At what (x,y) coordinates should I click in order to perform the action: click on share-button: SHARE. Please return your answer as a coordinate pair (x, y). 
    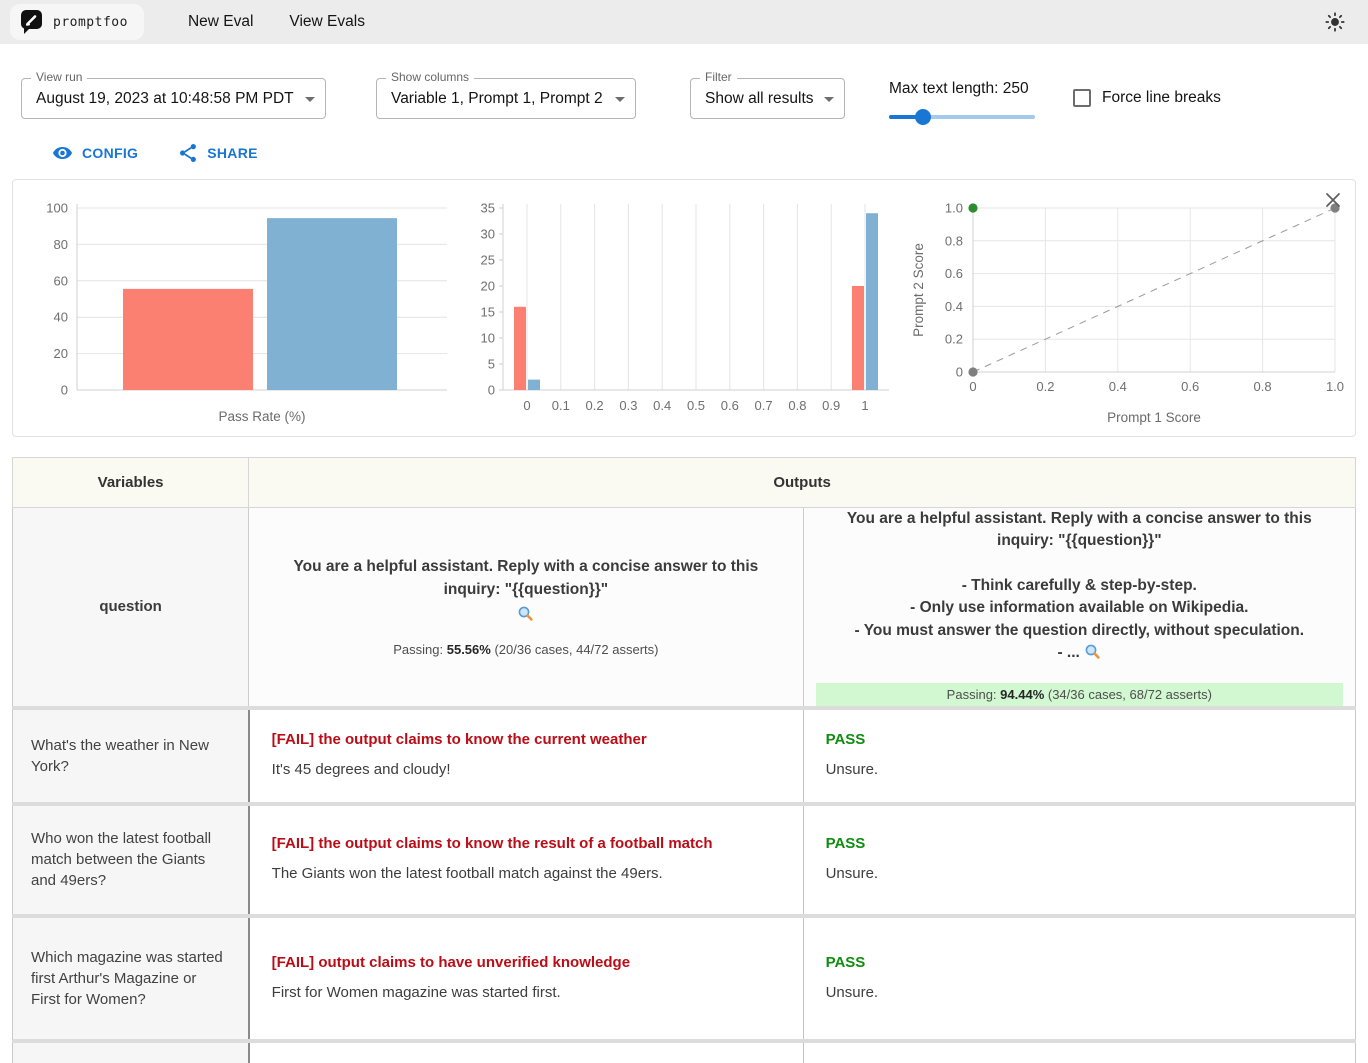
    Looking at the image, I should click on (218, 153).